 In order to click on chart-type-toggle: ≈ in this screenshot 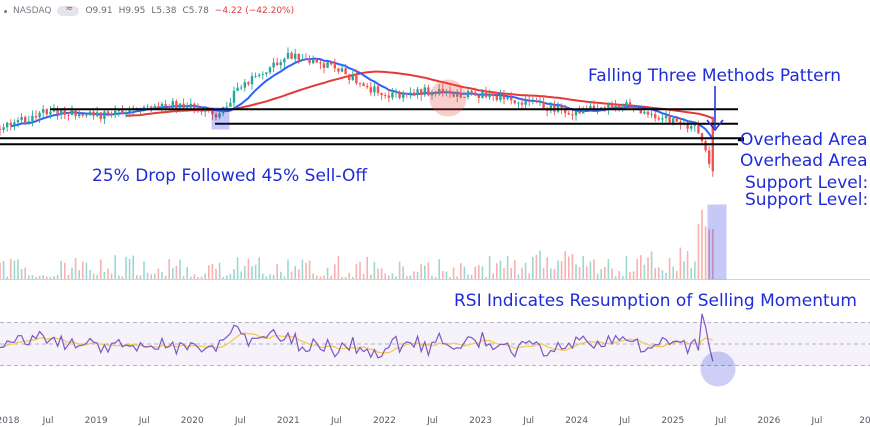, I will do `click(68, 10)`.